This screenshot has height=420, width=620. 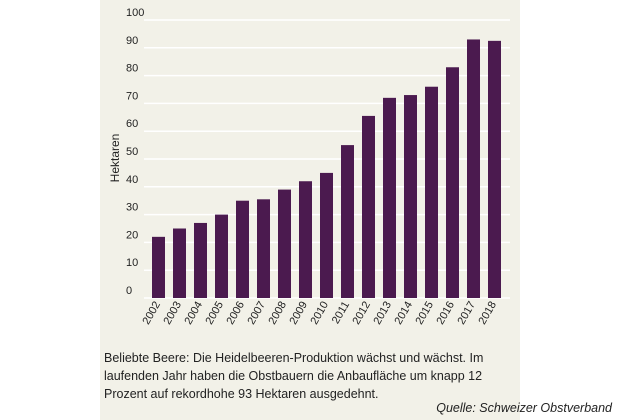 What do you see at coordinates (235, 313) in the screenshot?
I see `x-tick-label: 2006` at bounding box center [235, 313].